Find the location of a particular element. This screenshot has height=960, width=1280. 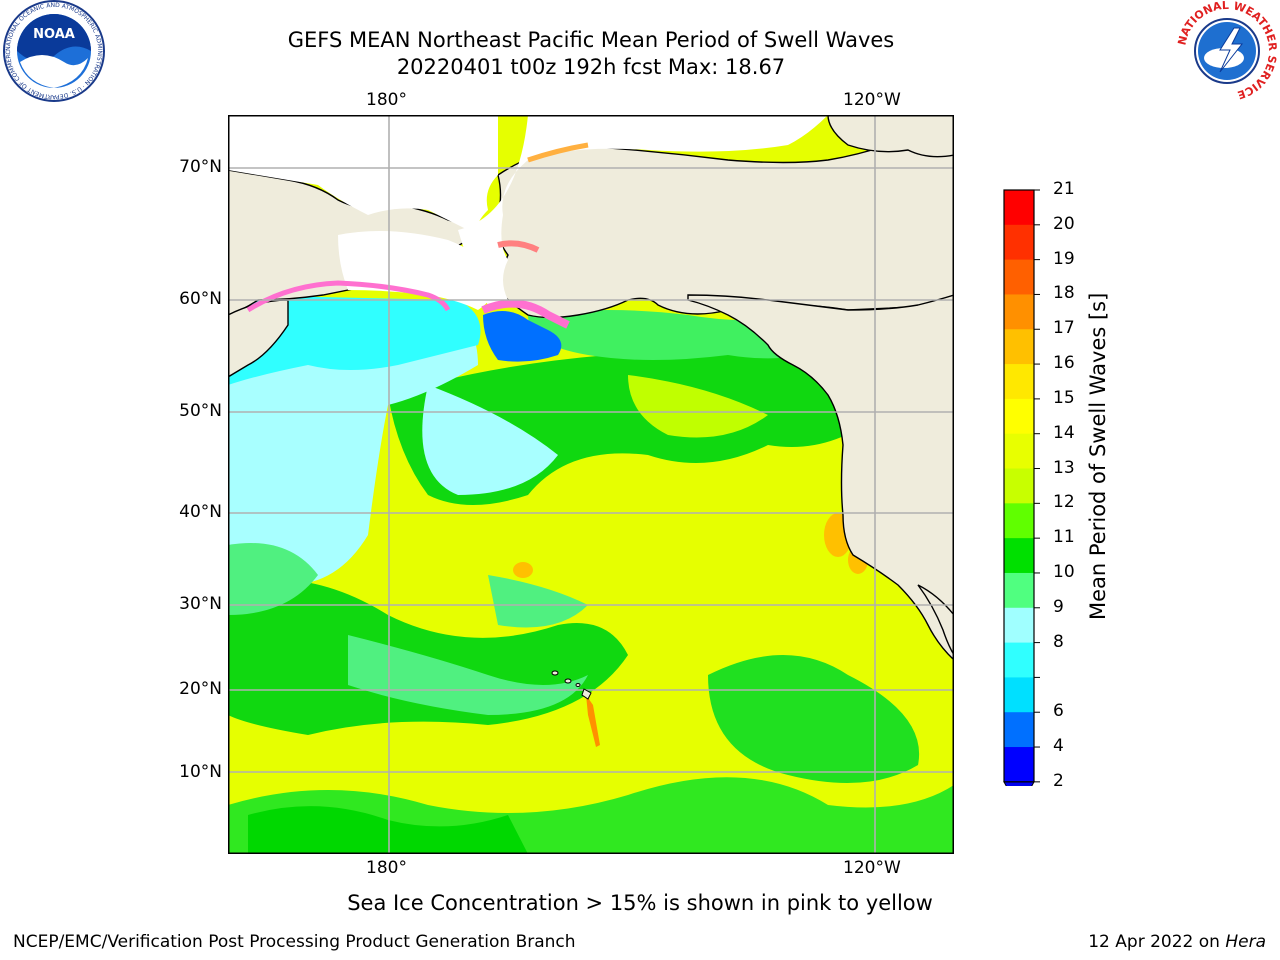

bottom-lon-label-120w: 120°W is located at coordinates (872, 868).